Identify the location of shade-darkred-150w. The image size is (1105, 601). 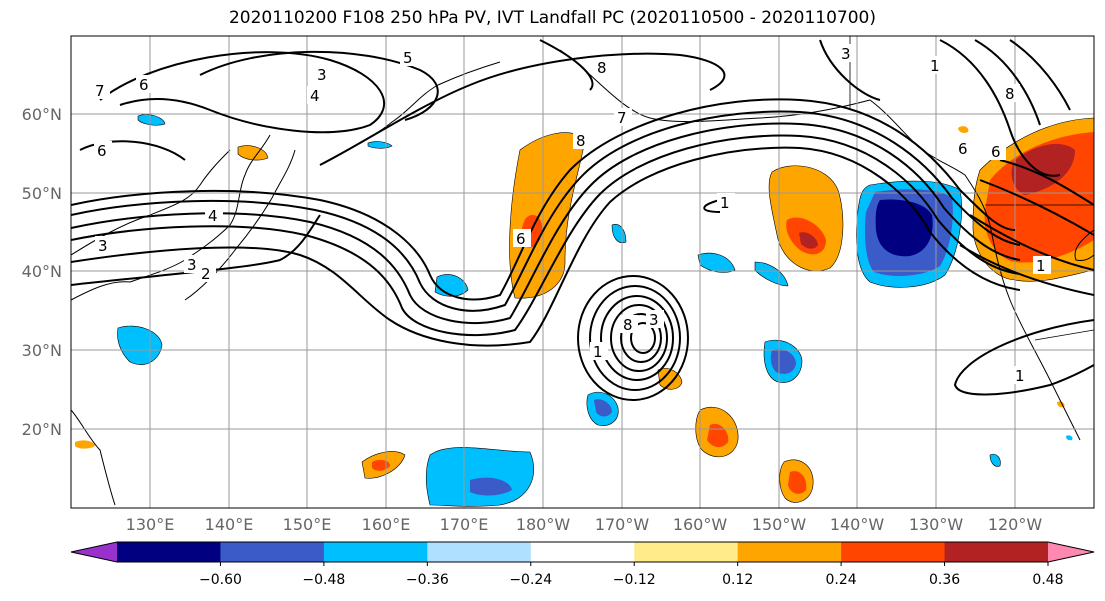
(808, 240).